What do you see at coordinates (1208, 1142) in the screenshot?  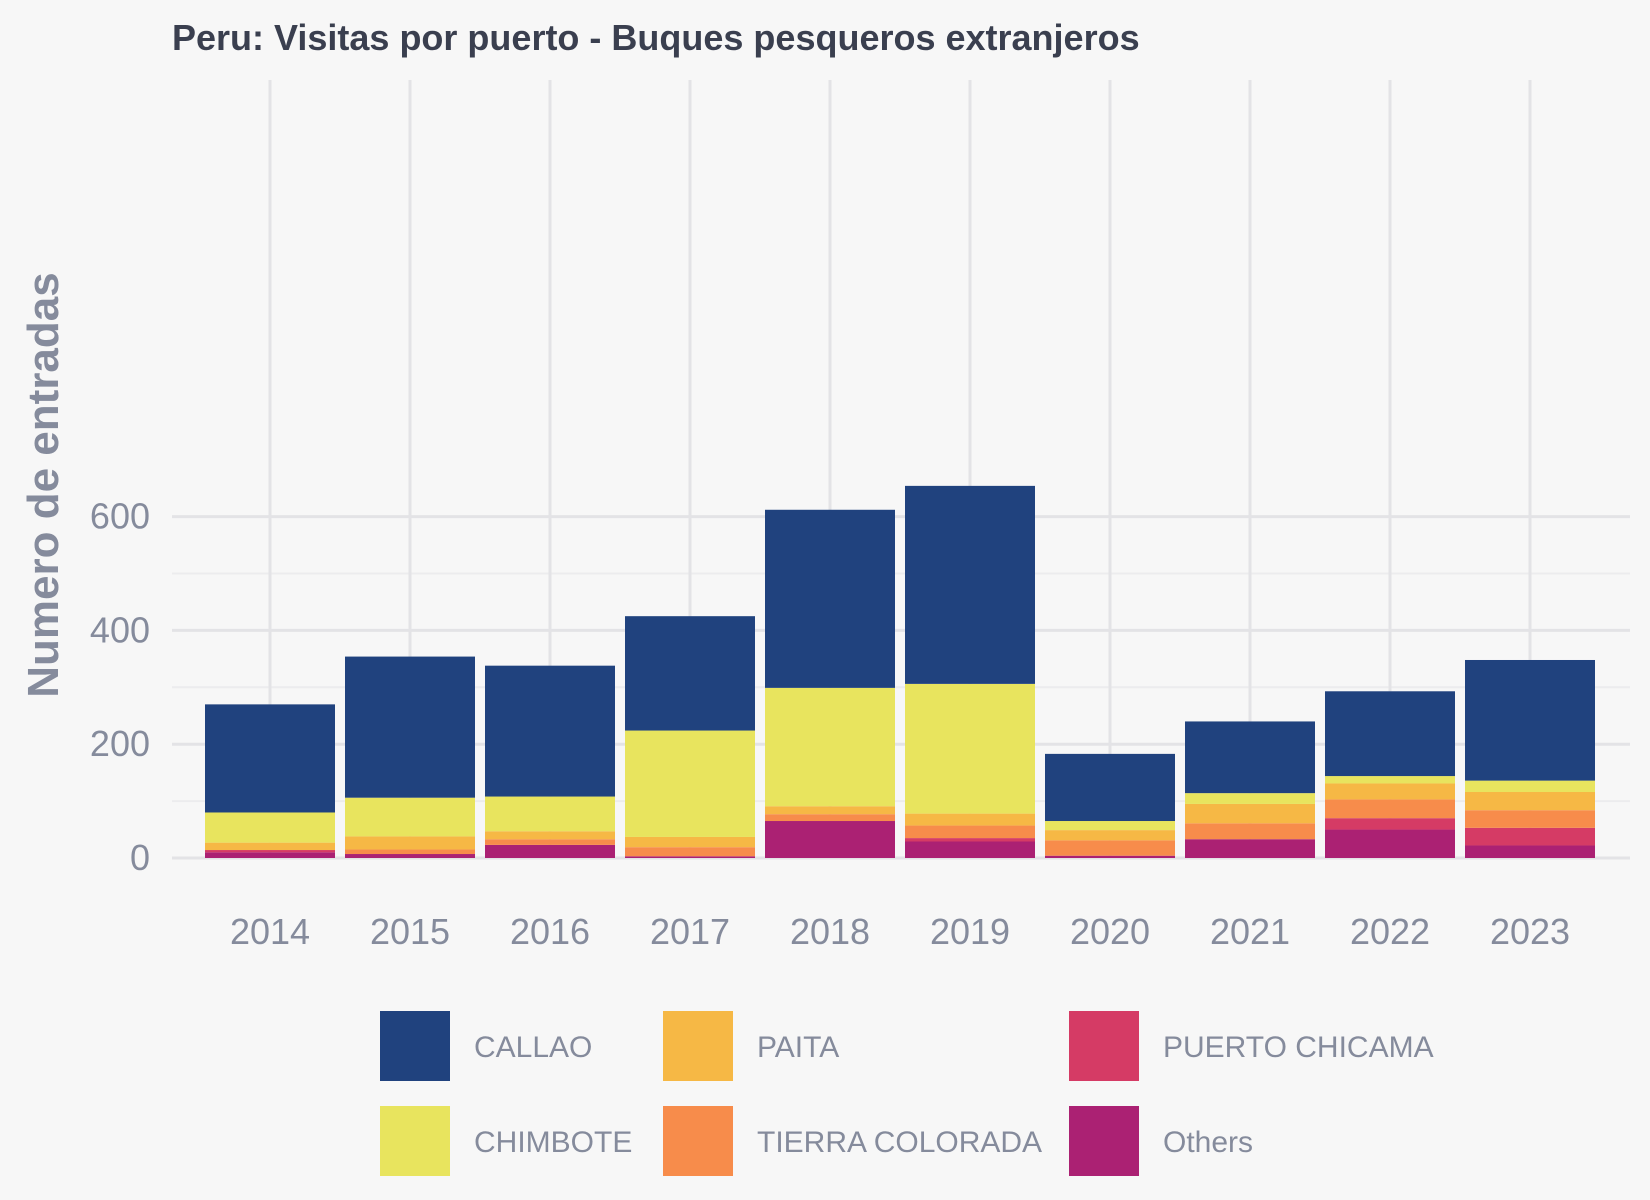 I see `legend-label: Others` at bounding box center [1208, 1142].